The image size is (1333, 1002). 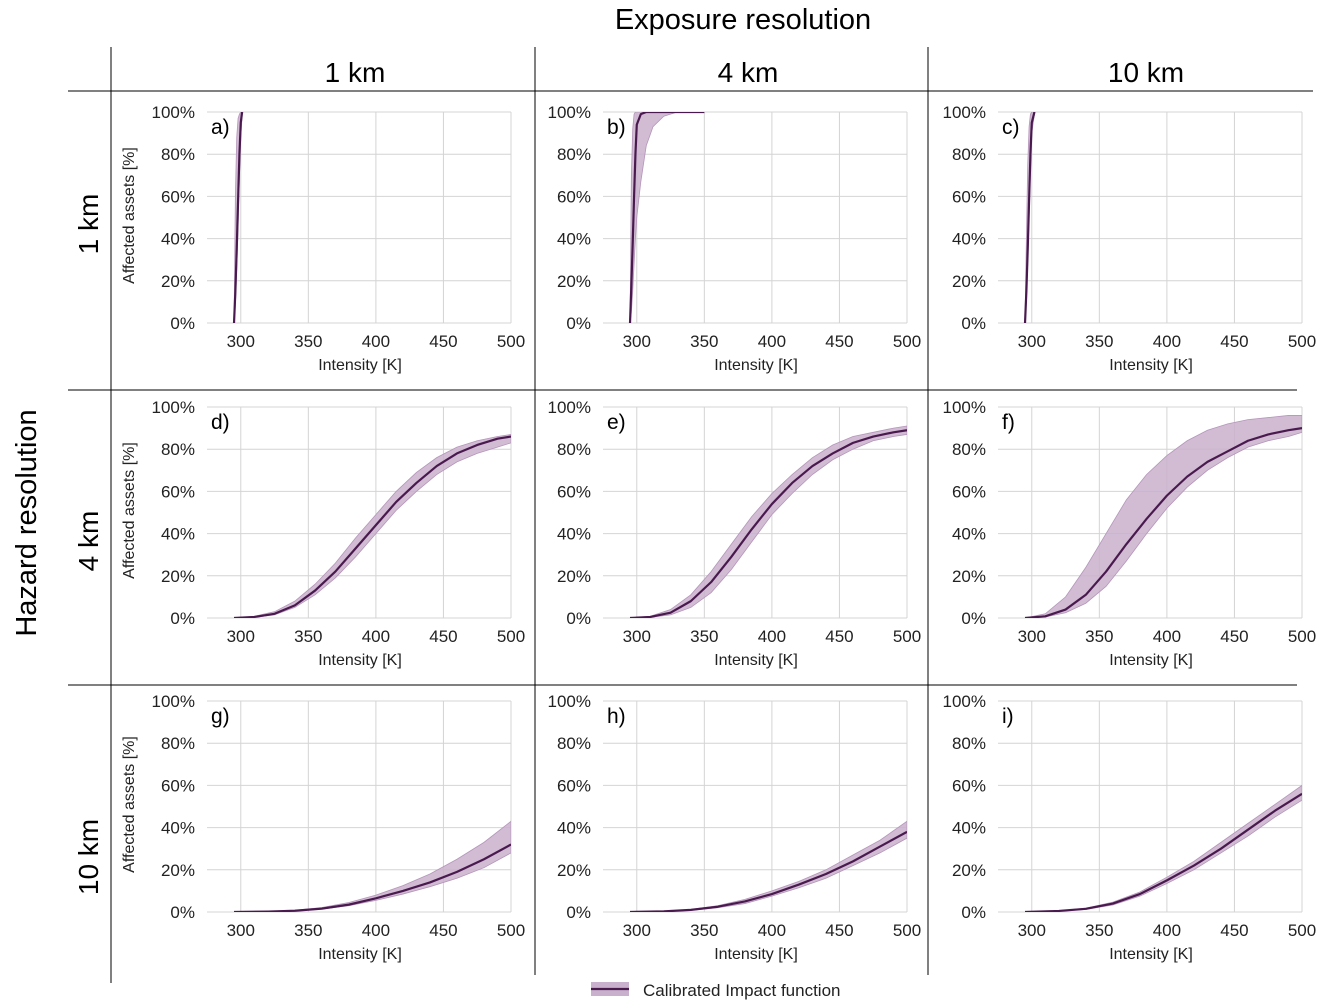 What do you see at coordinates (88, 857) in the screenshot?
I see `row-head-3: 10 km` at bounding box center [88, 857].